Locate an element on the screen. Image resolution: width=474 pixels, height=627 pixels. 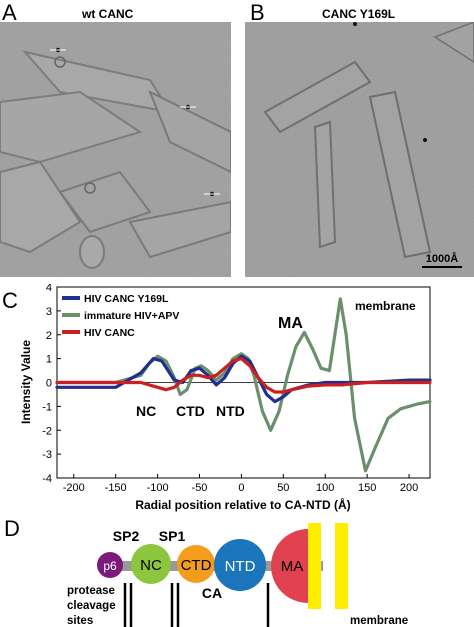
x-tick-label: 200 is located at coordinates (409, 488).